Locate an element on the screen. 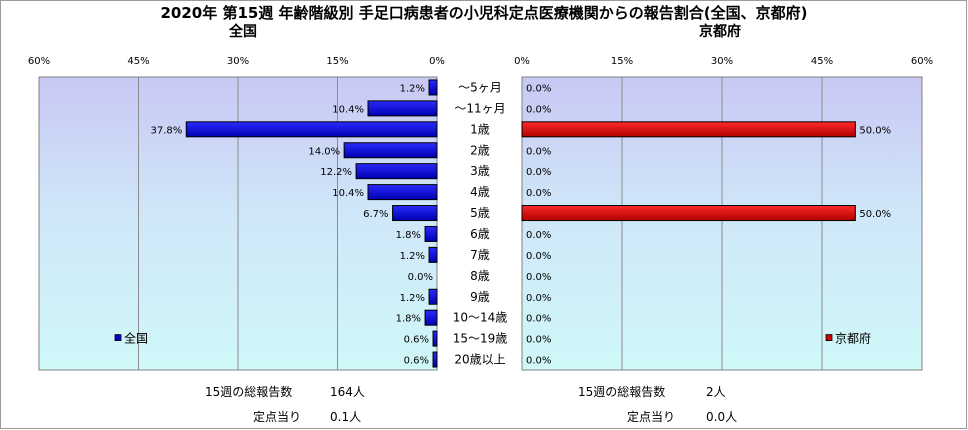  legend-label-national: 全国 is located at coordinates (136, 338).